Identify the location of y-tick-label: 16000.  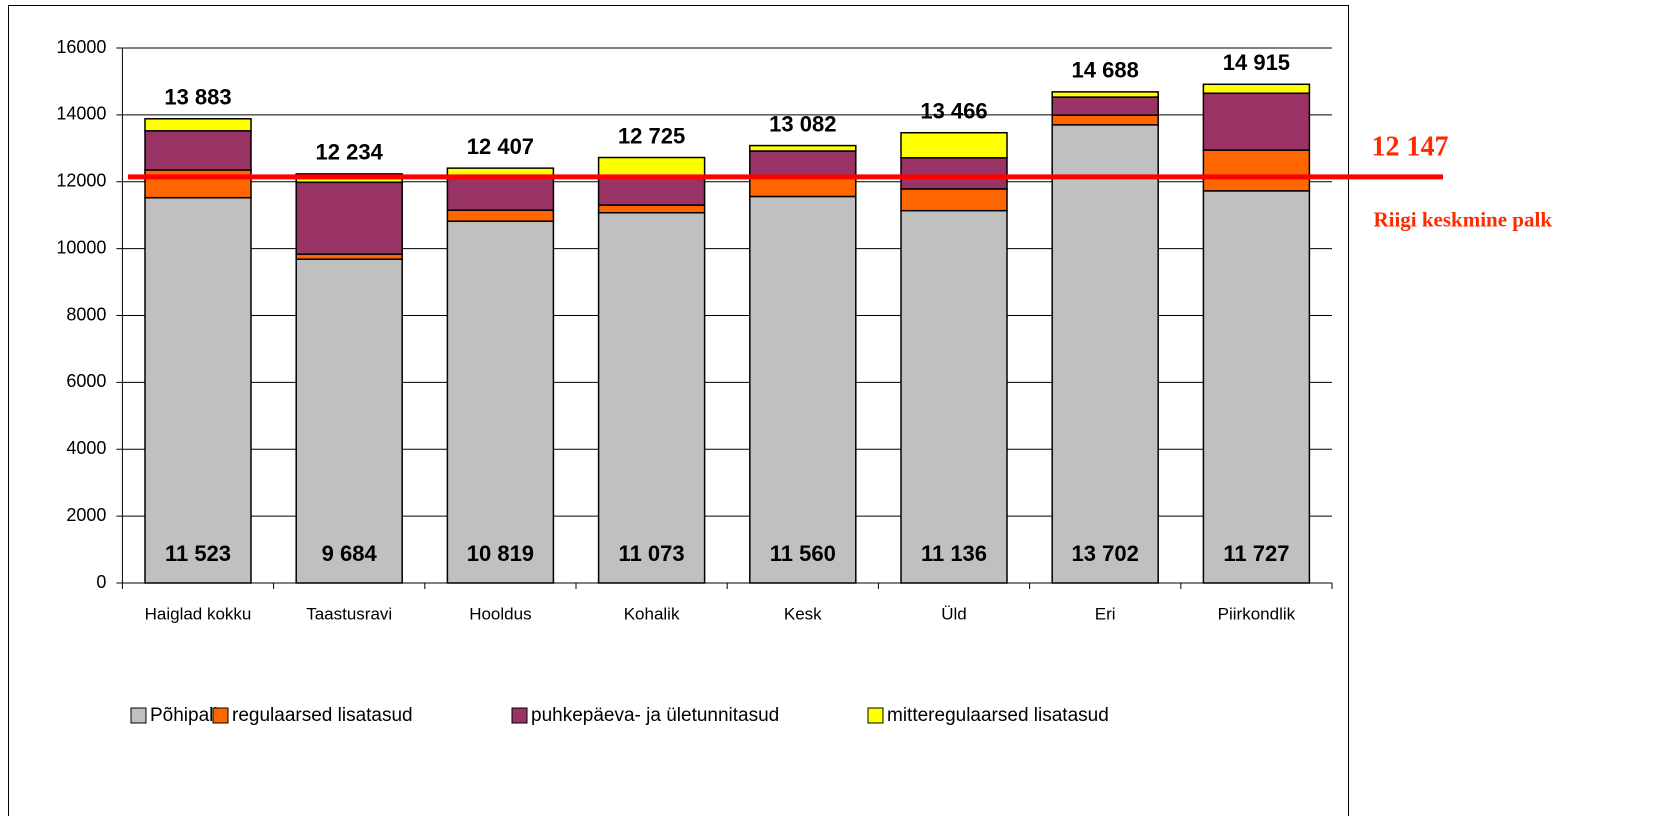
(81, 47).